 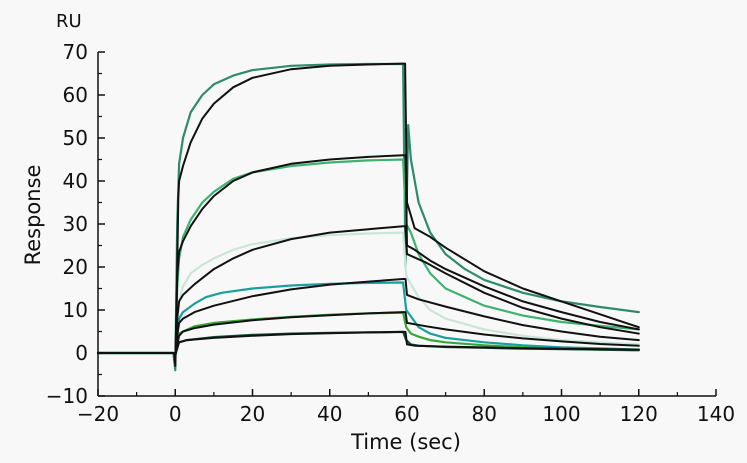 I want to click on y-tick-label-5: 40, so click(x=75, y=181).